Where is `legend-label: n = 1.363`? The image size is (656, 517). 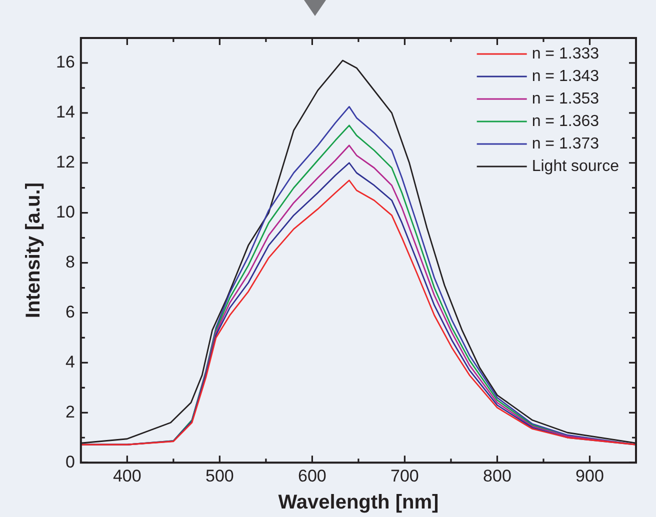
legend-label: n = 1.363 is located at coordinates (566, 121).